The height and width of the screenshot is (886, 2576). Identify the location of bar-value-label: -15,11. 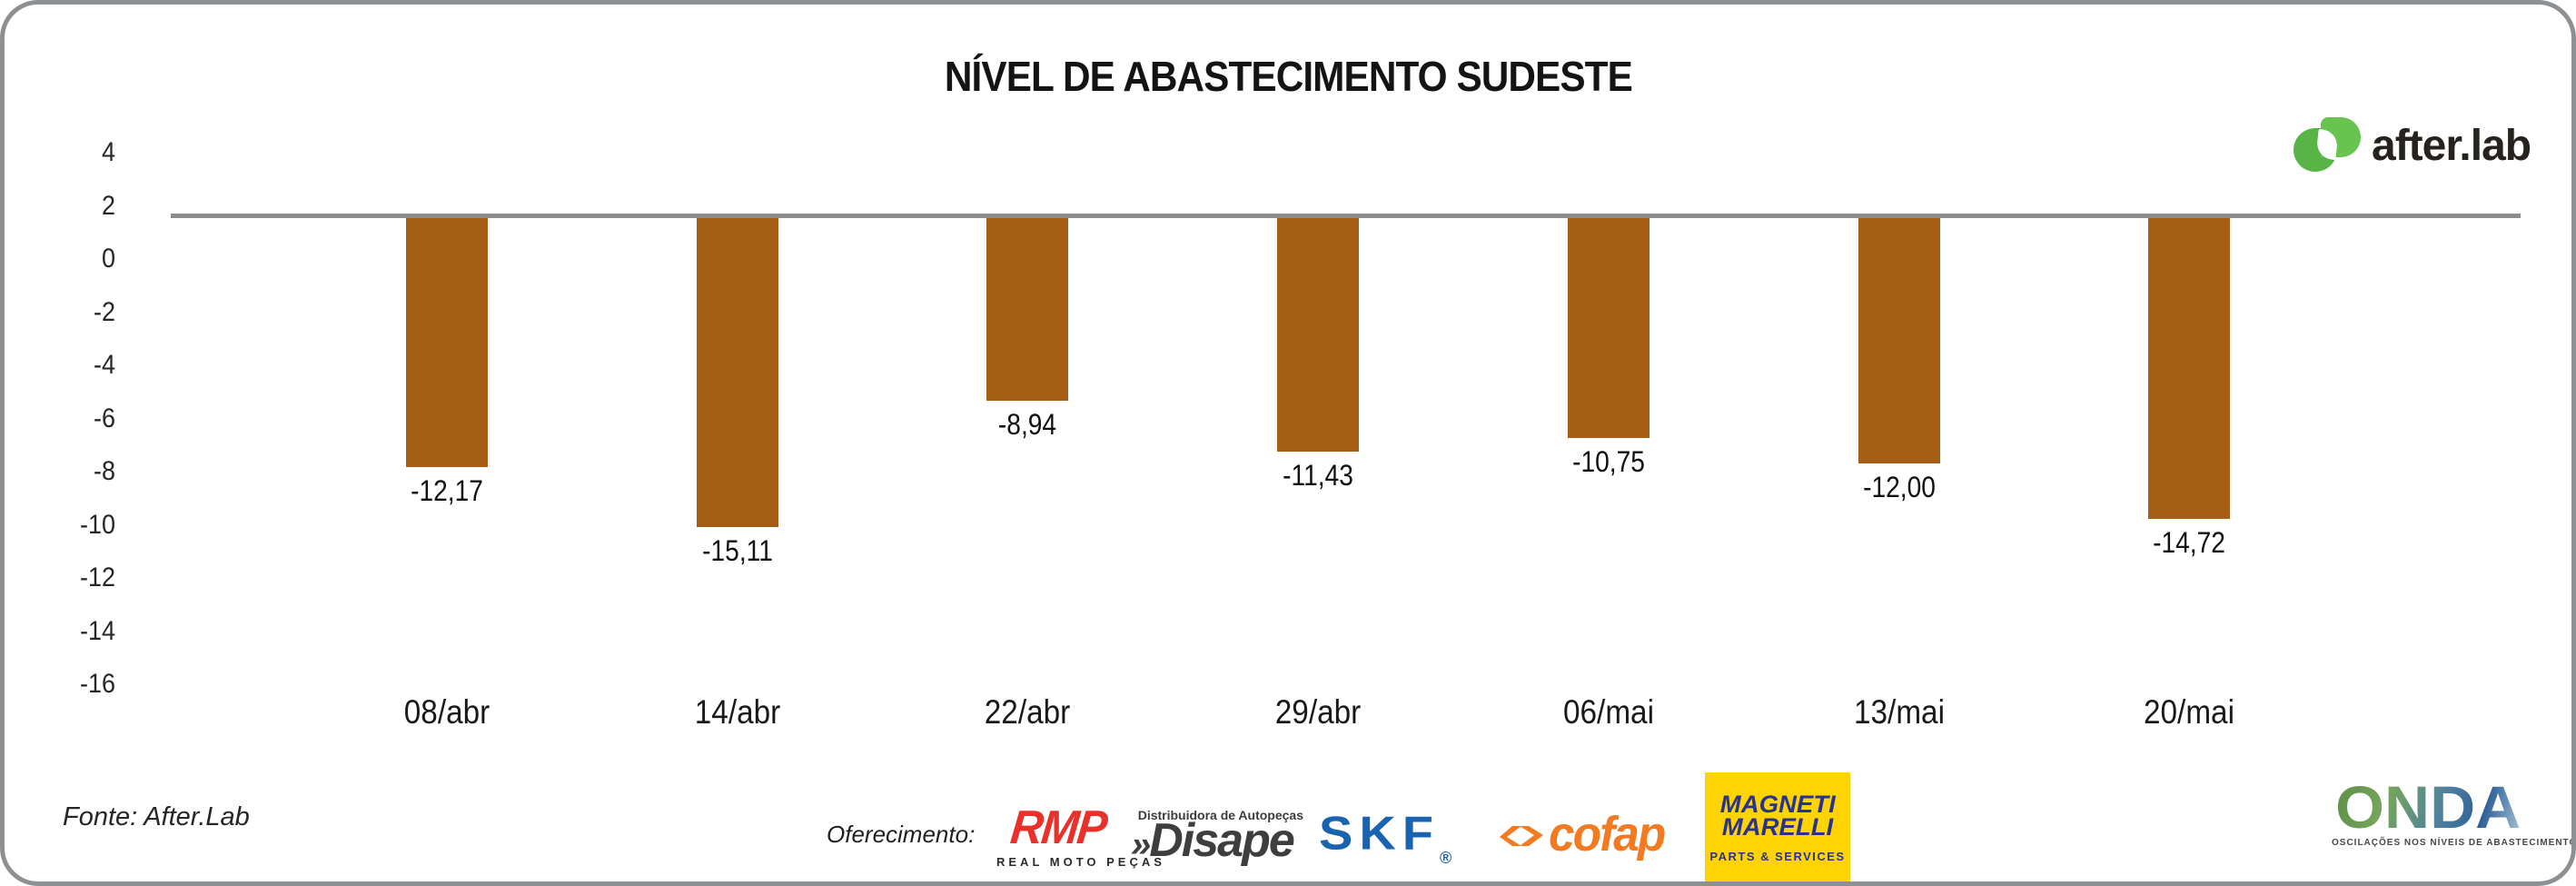
(737, 550).